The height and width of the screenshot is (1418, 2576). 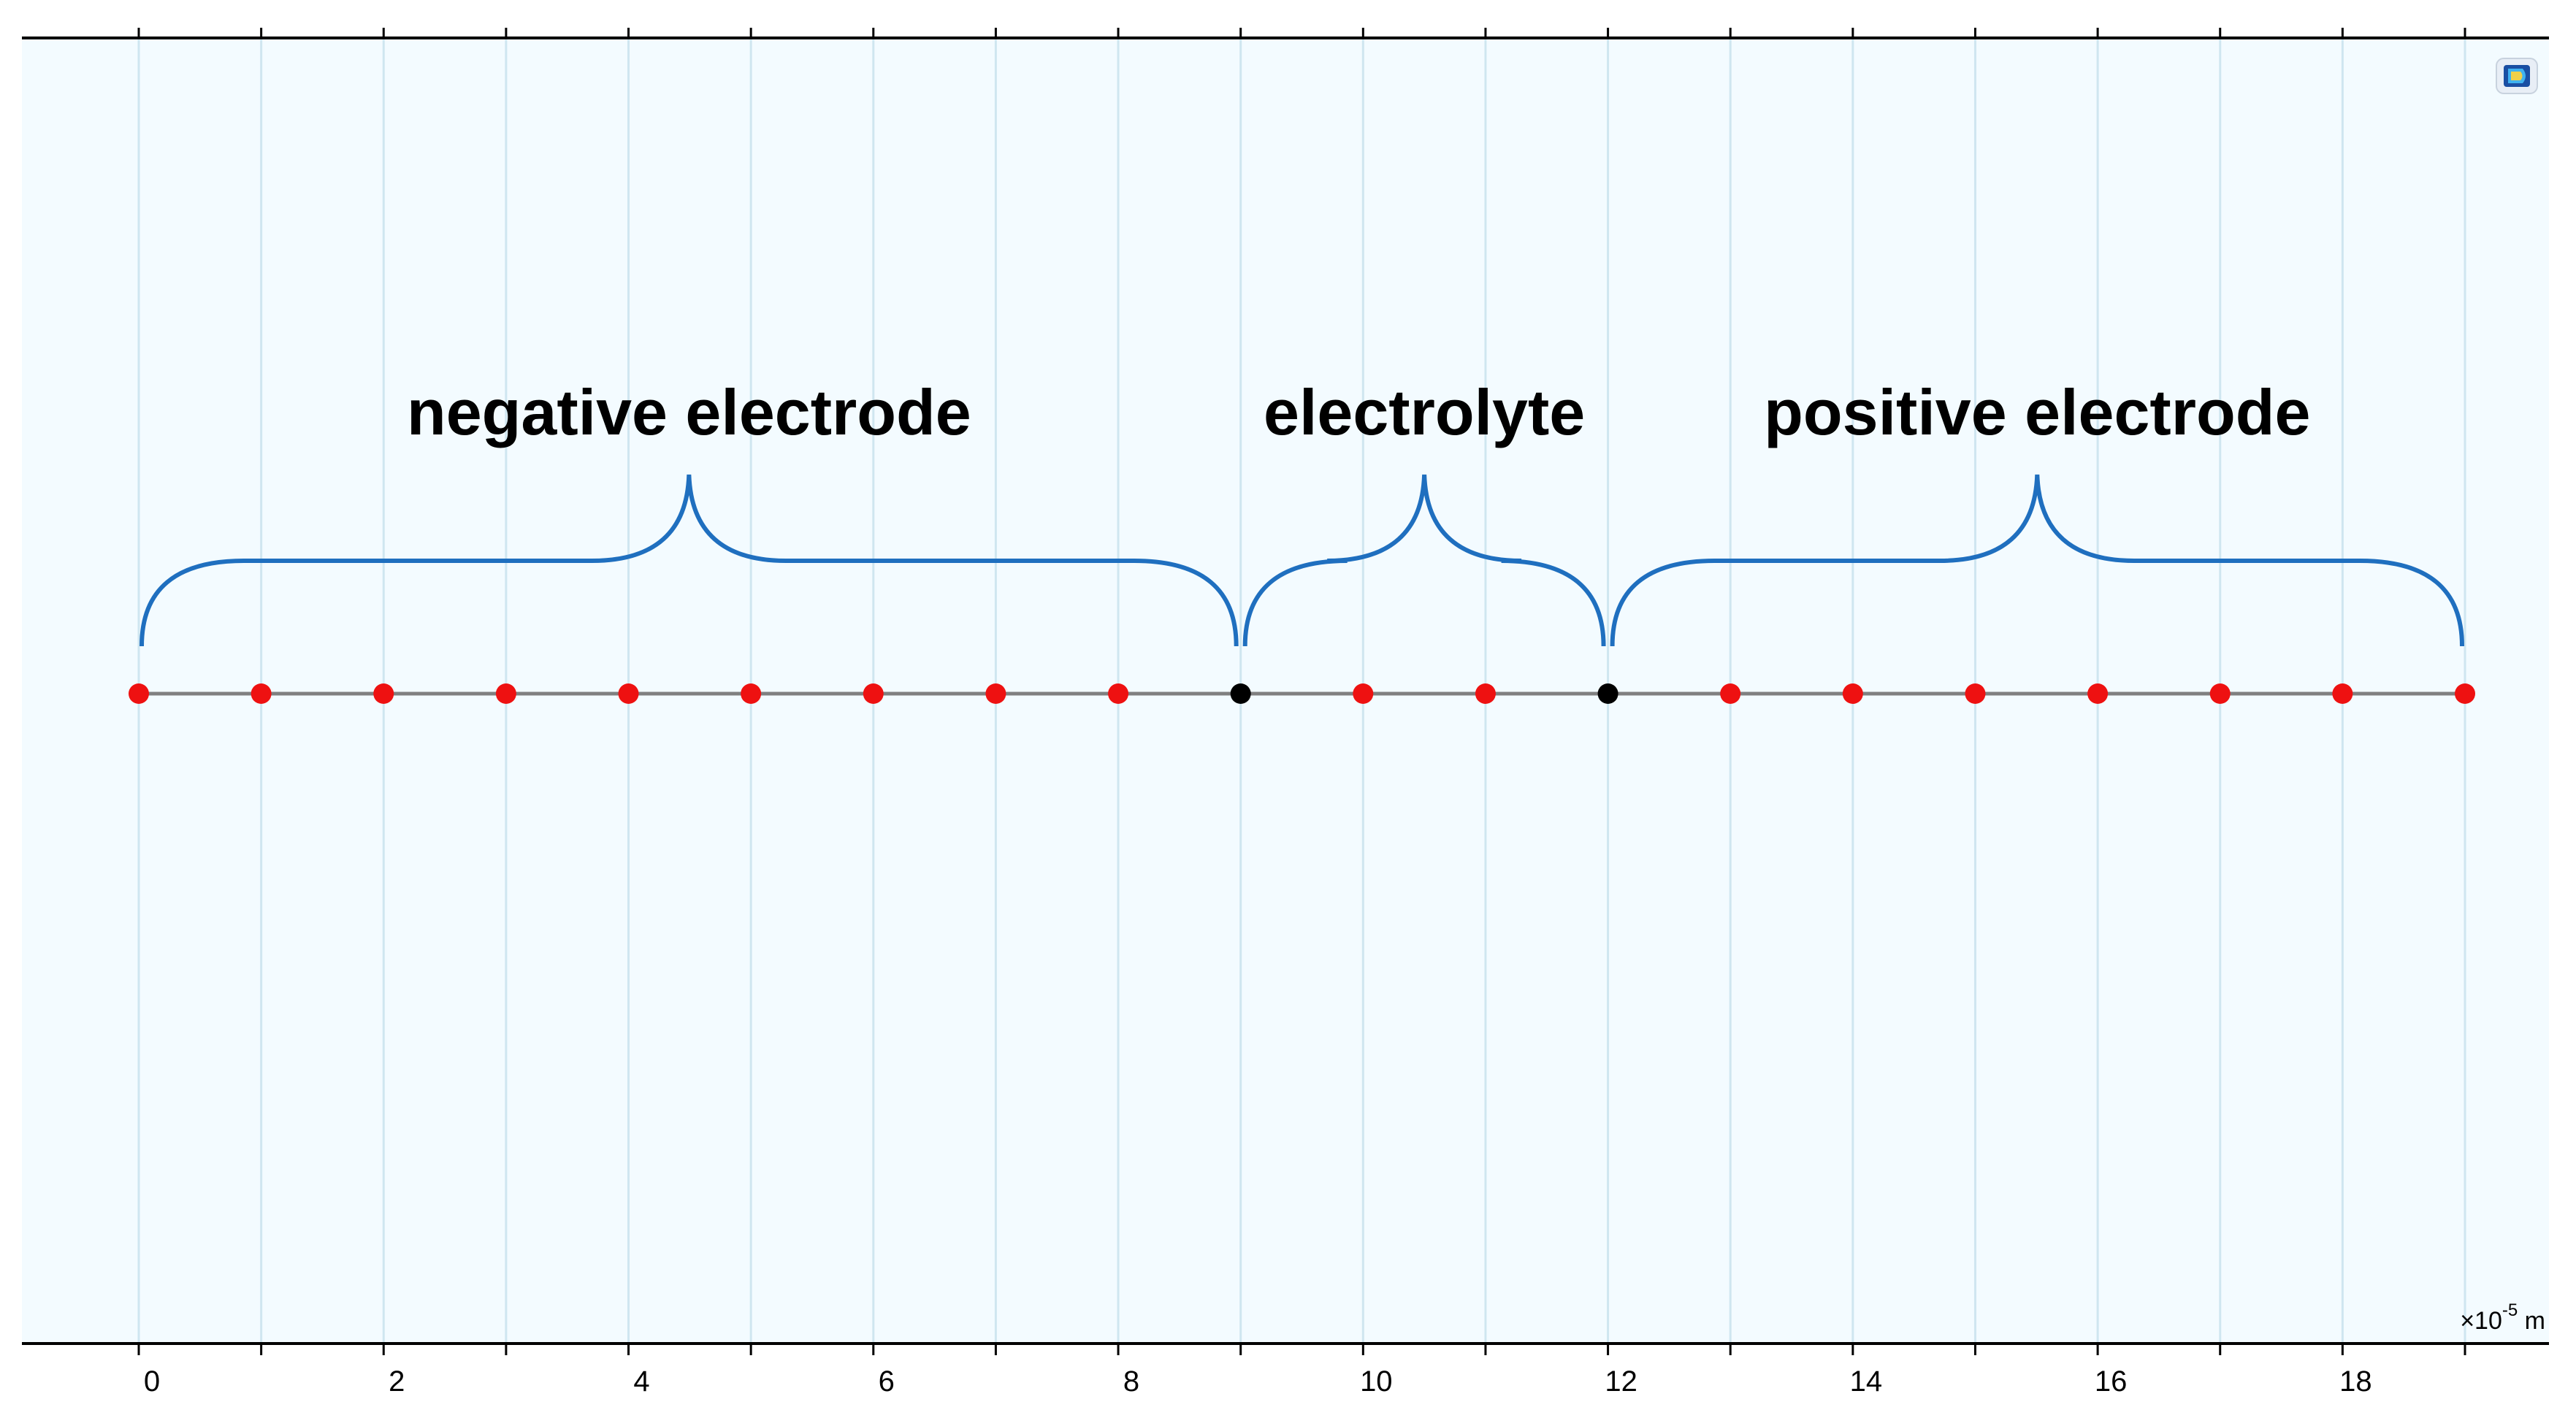 What do you see at coordinates (152, 1381) in the screenshot?
I see `tick-label: 0` at bounding box center [152, 1381].